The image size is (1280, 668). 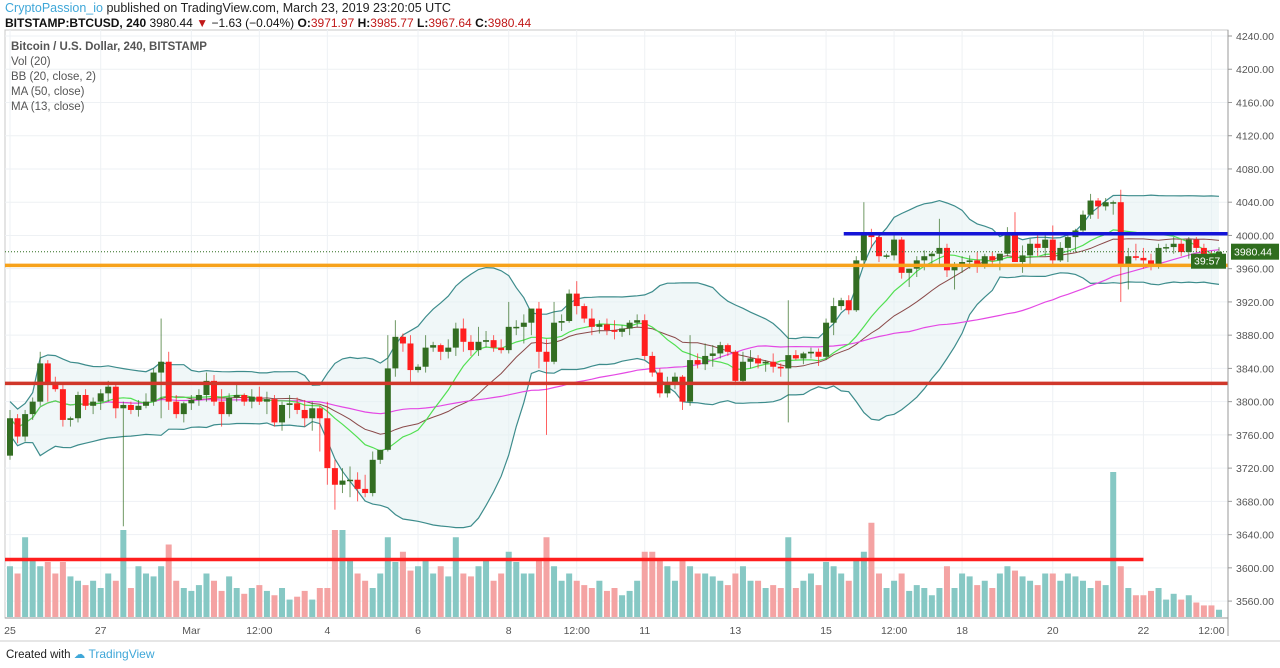 What do you see at coordinates (121, 654) in the screenshot?
I see `tradingview-brand: TradingView` at bounding box center [121, 654].